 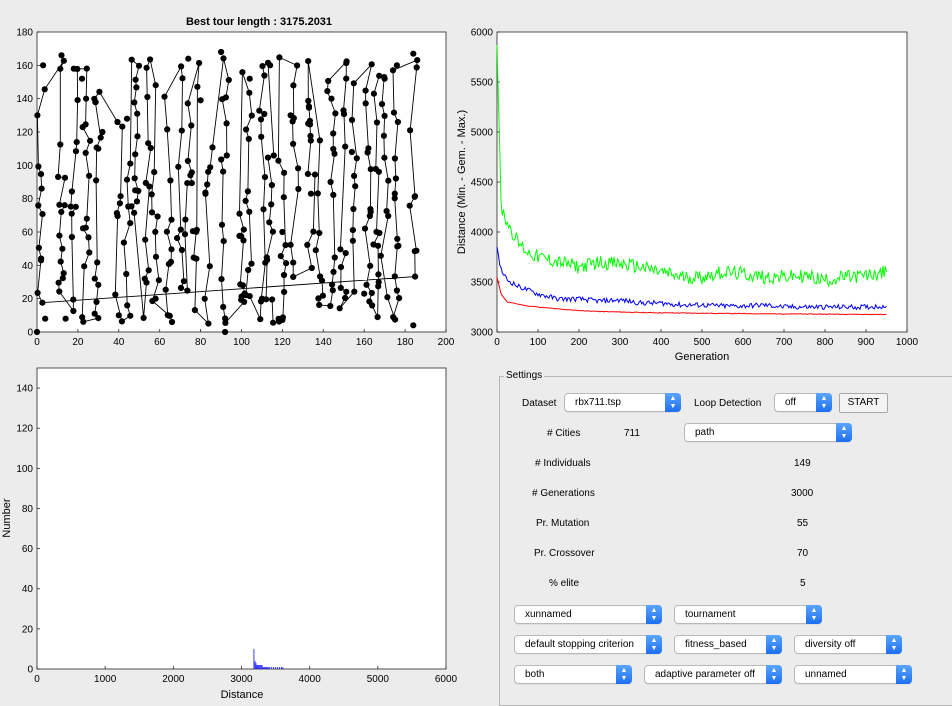 I want to click on convergence-x-tick-label: 900, so click(x=866, y=342).